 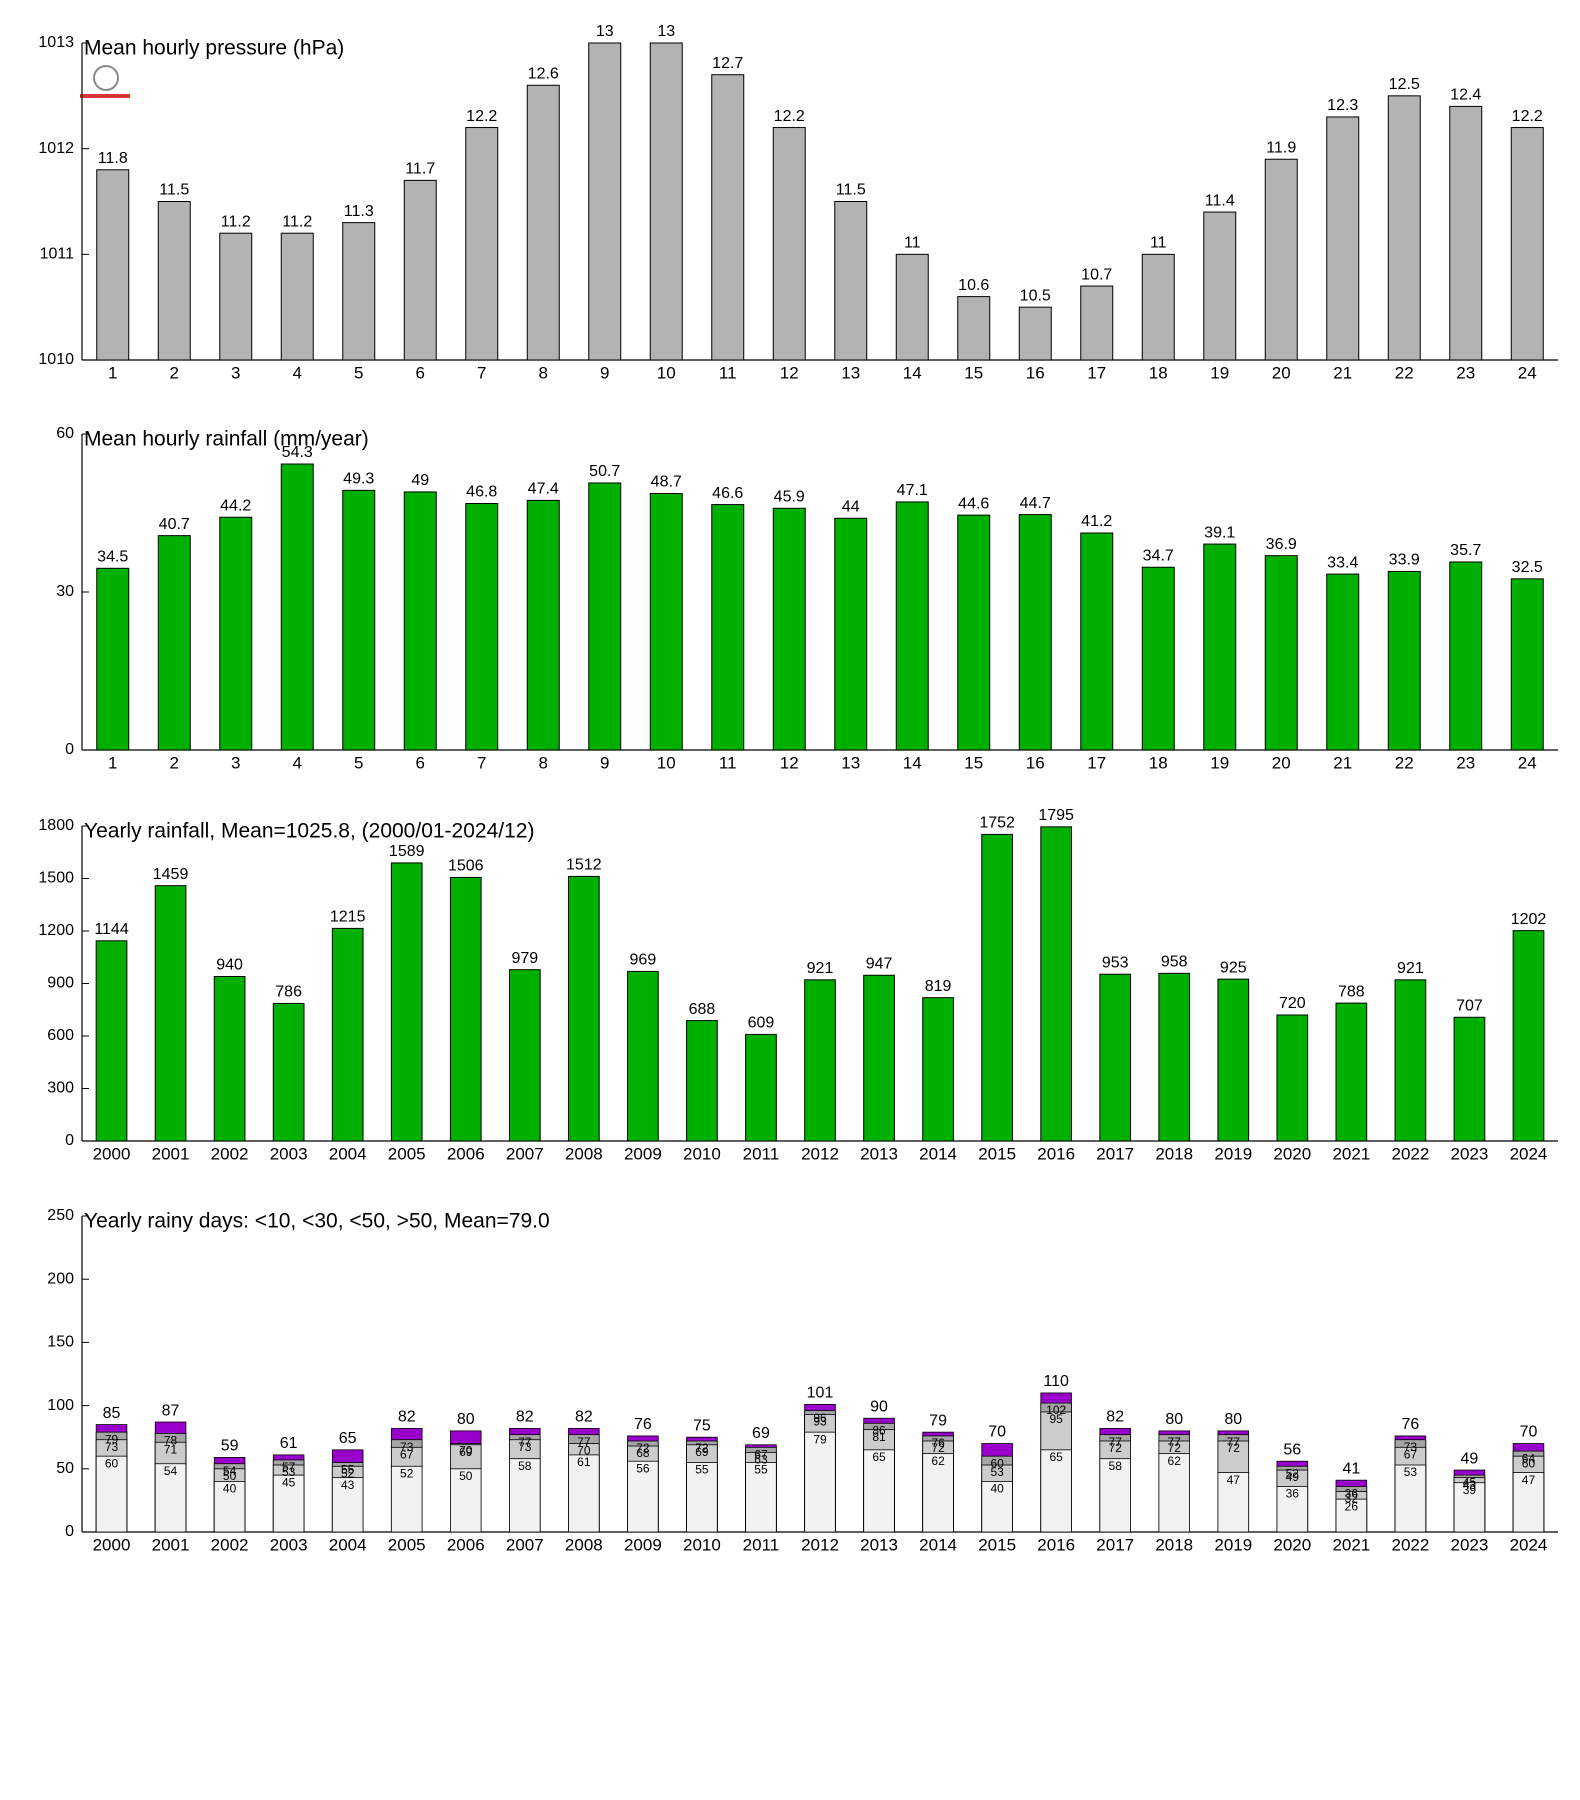 I want to click on value-label: 12.7, so click(x=727, y=63).